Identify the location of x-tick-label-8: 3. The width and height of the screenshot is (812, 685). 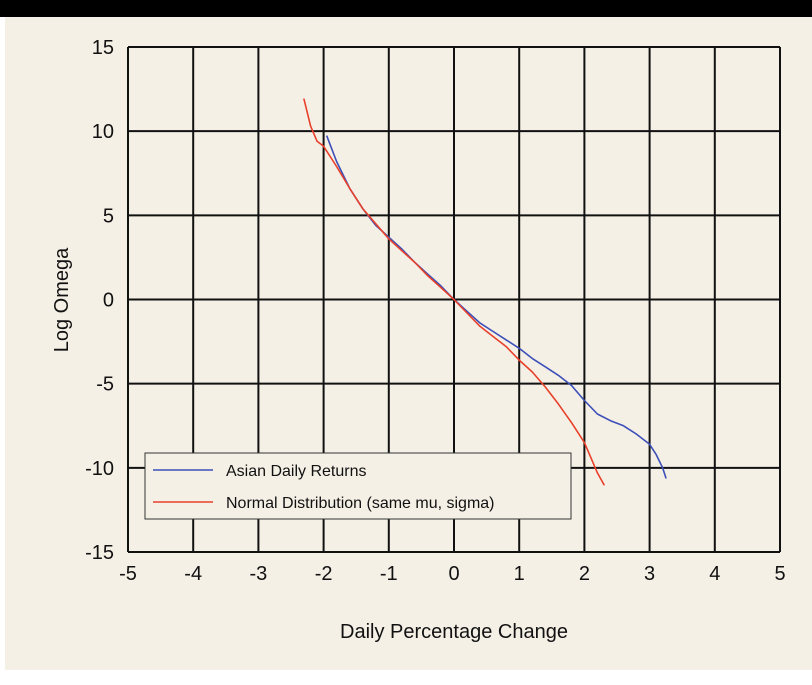
(649, 574).